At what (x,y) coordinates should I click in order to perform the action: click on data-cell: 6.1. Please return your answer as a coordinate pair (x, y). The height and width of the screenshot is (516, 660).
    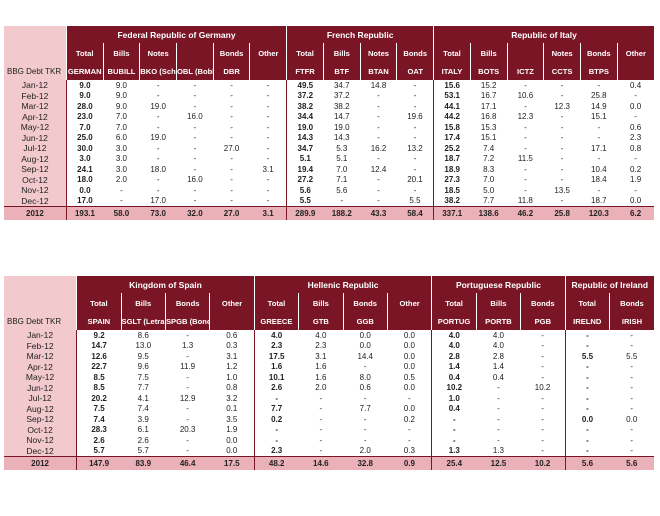
    Looking at the image, I should click on (143, 430).